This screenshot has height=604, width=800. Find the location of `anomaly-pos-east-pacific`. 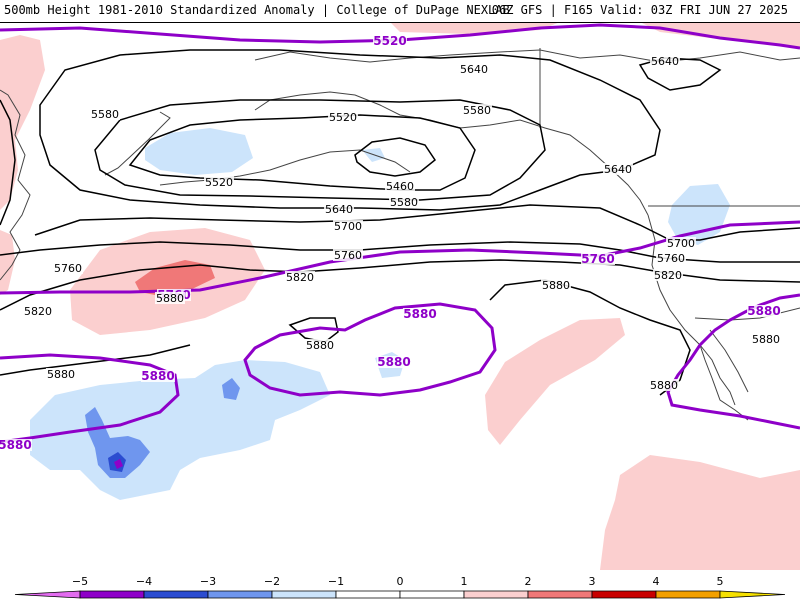

anomaly-pos-east-pacific is located at coordinates (555, 381).